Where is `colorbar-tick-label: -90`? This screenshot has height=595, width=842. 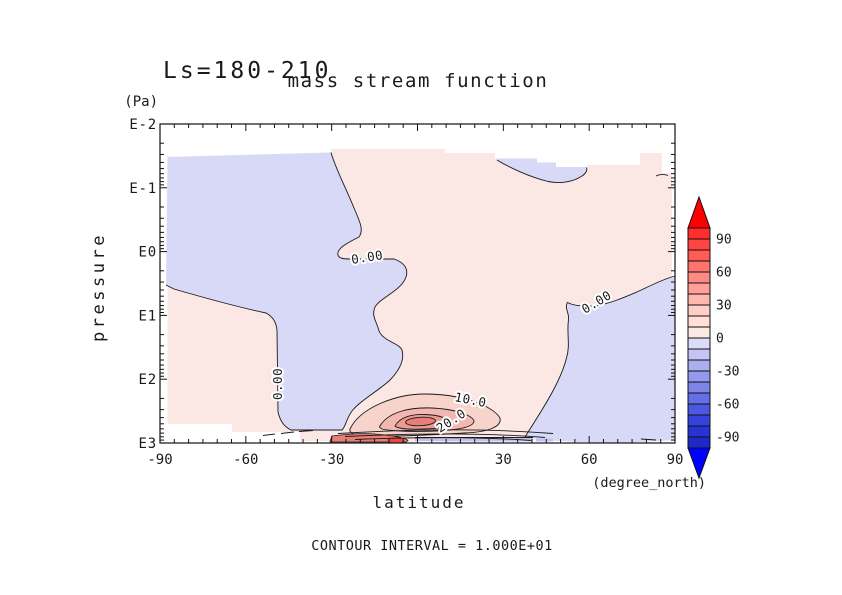 colorbar-tick-label: -90 is located at coordinates (727, 438).